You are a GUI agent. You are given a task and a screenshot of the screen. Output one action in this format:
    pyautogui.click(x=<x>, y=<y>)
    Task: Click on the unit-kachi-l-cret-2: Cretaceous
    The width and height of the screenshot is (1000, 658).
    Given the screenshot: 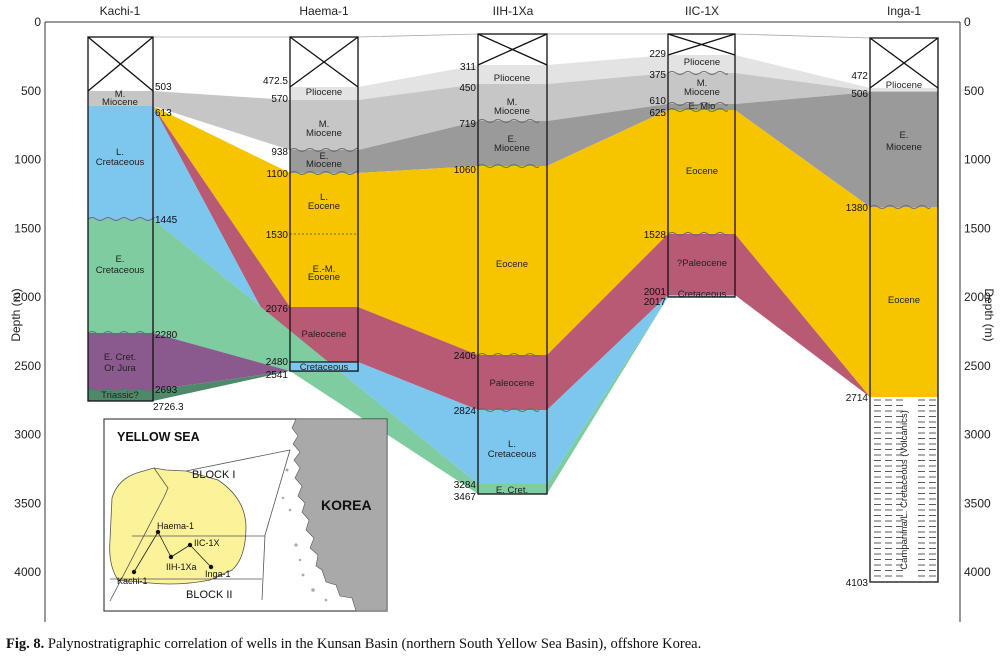 What is the action you would take?
    pyautogui.click(x=120, y=162)
    